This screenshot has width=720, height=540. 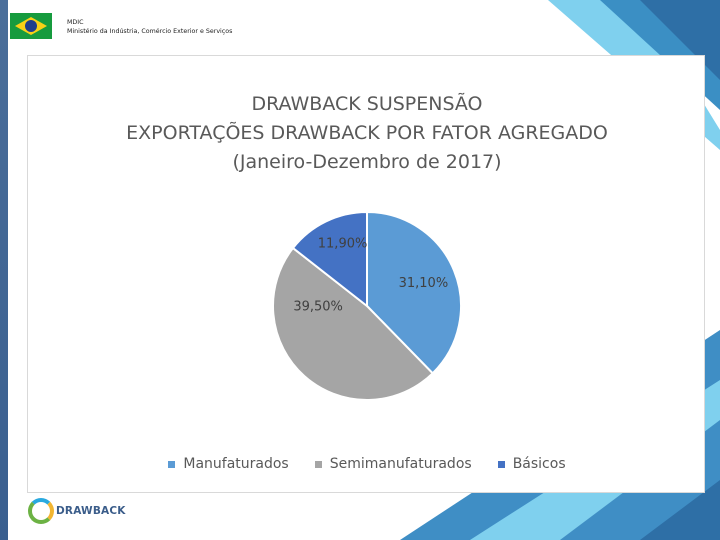 What do you see at coordinates (539, 464) in the screenshot?
I see `legend-label: Básicos` at bounding box center [539, 464].